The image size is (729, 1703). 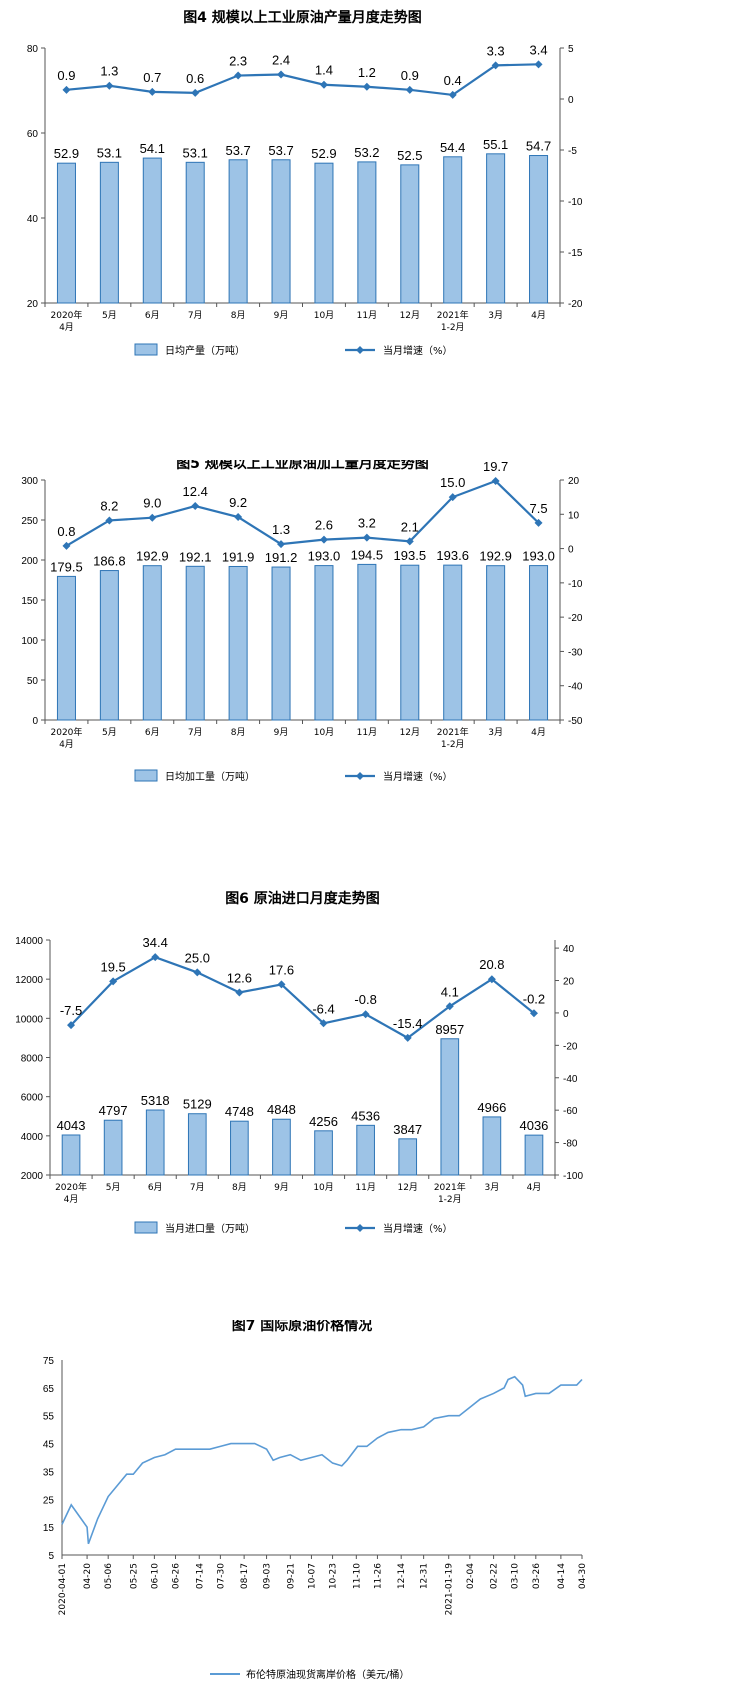 What do you see at coordinates (210, 776) in the screenshot?
I see `legend-bar-label: 日均加工量（万吨）` at bounding box center [210, 776].